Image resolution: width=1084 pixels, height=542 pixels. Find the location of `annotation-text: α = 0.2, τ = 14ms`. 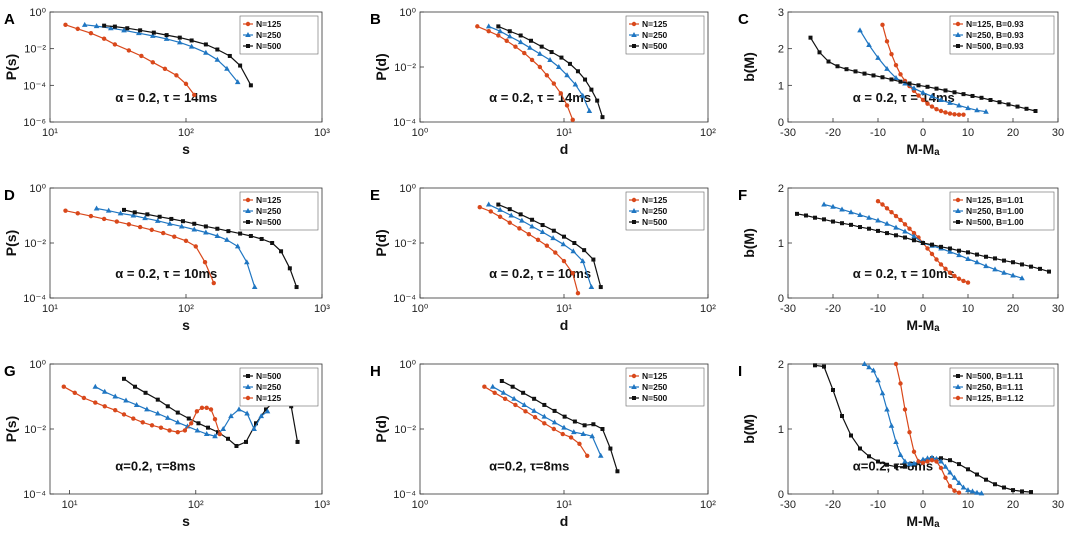

annotation-text: α = 0.2, τ = 14ms is located at coordinates (166, 97).